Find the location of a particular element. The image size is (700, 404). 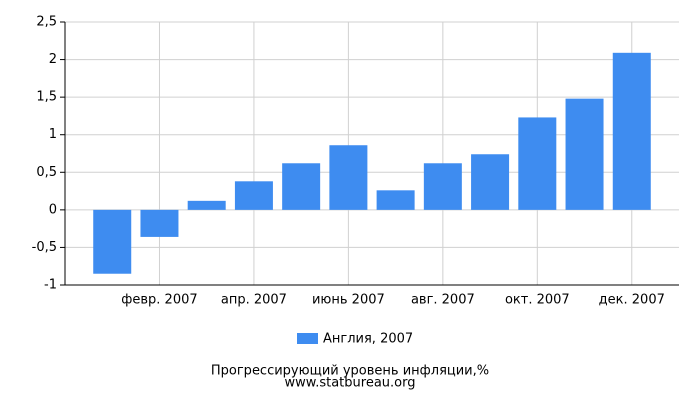

y-tick-label: 1,5 is located at coordinates (46, 97).